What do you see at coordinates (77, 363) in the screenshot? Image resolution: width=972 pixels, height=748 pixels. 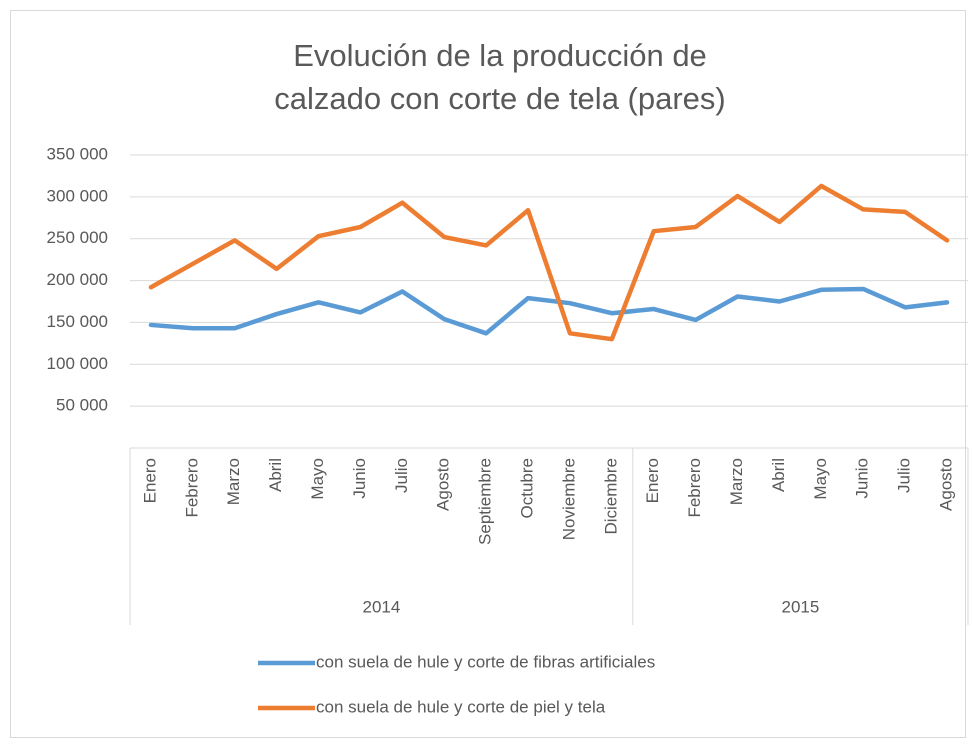 I see `y-tick-label: 100 000` at bounding box center [77, 363].